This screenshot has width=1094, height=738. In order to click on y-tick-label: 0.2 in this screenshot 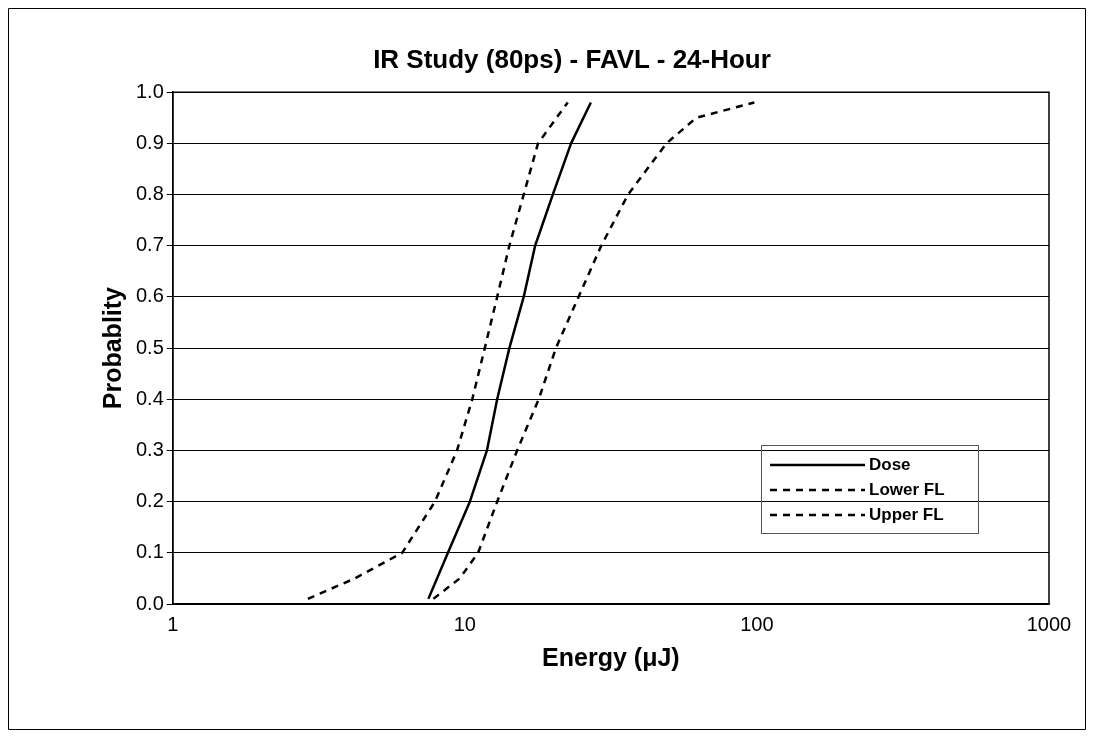, I will do `click(149, 500)`.